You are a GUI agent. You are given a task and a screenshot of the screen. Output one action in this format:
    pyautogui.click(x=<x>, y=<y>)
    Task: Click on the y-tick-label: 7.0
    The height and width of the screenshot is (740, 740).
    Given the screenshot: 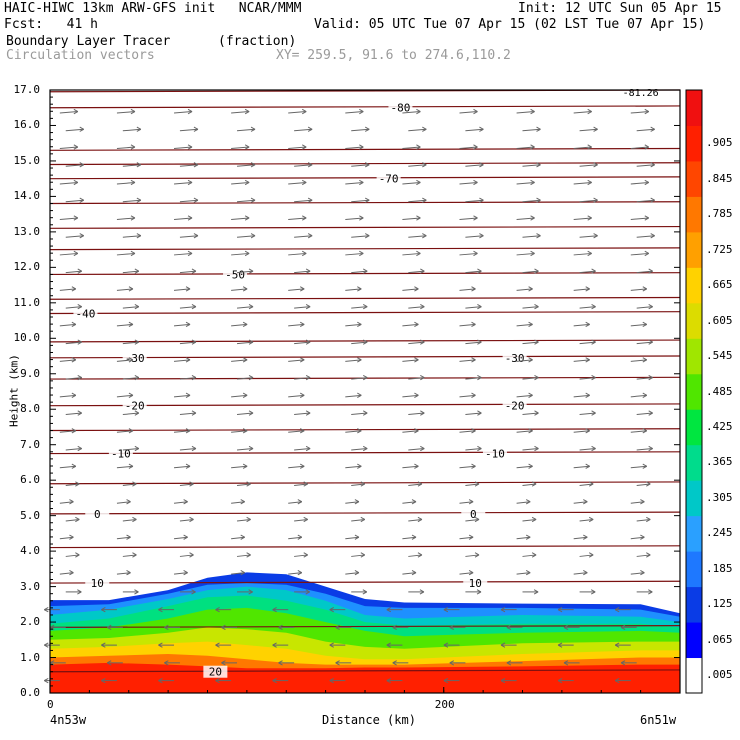 What is the action you would take?
    pyautogui.click(x=30, y=444)
    